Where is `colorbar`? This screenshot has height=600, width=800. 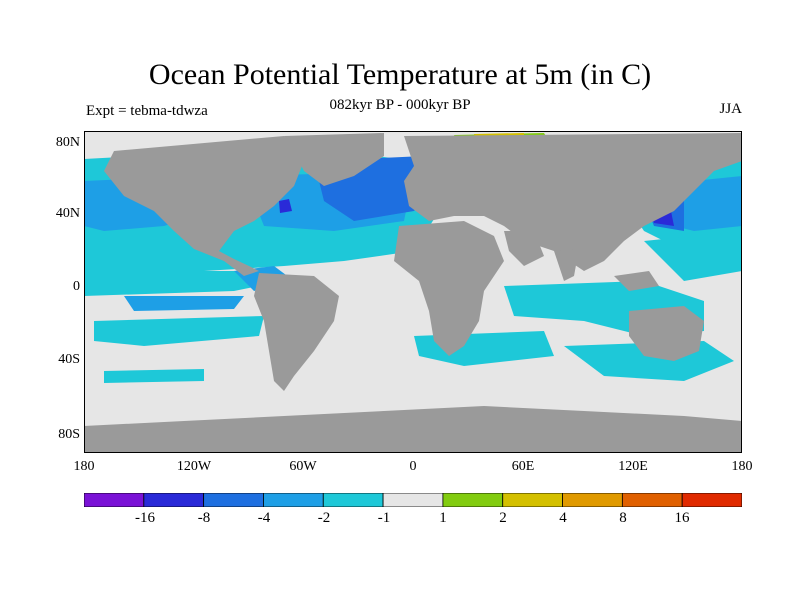
colorbar is located at coordinates (413, 500).